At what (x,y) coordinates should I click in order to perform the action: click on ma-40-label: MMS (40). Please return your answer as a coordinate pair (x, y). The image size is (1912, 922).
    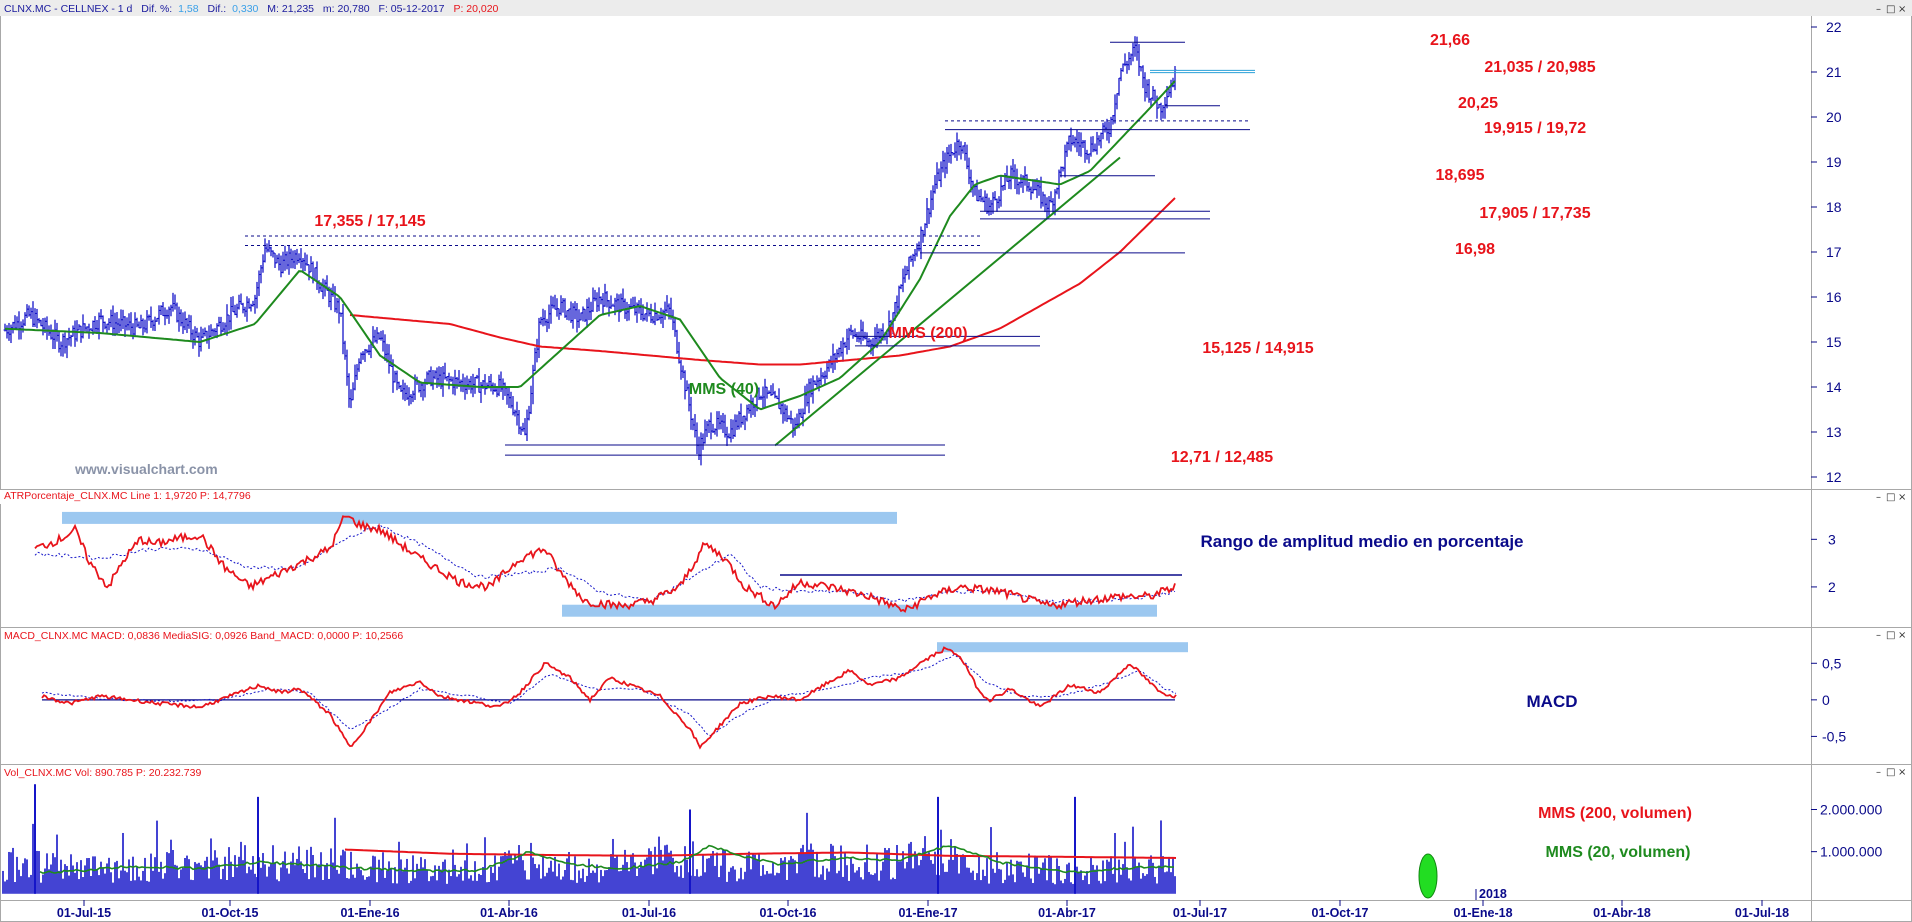
    Looking at the image, I should click on (724, 389).